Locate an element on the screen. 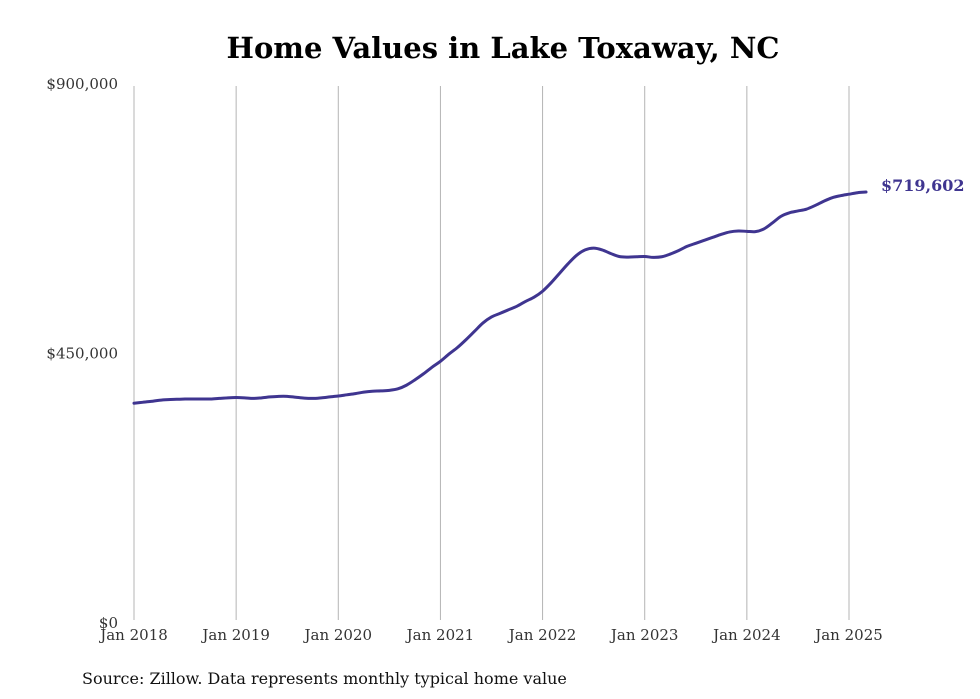 Image resolution: width=980 pixels, height=699 pixels. y-tick-label: $450,000 is located at coordinates (82, 354).